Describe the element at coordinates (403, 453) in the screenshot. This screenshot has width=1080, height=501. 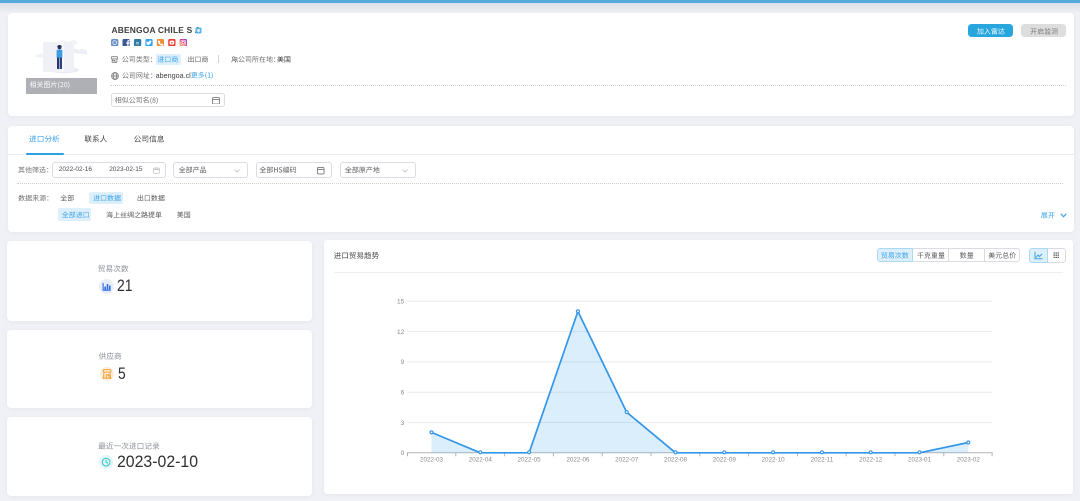
I see `svg-text: 0` at that location.